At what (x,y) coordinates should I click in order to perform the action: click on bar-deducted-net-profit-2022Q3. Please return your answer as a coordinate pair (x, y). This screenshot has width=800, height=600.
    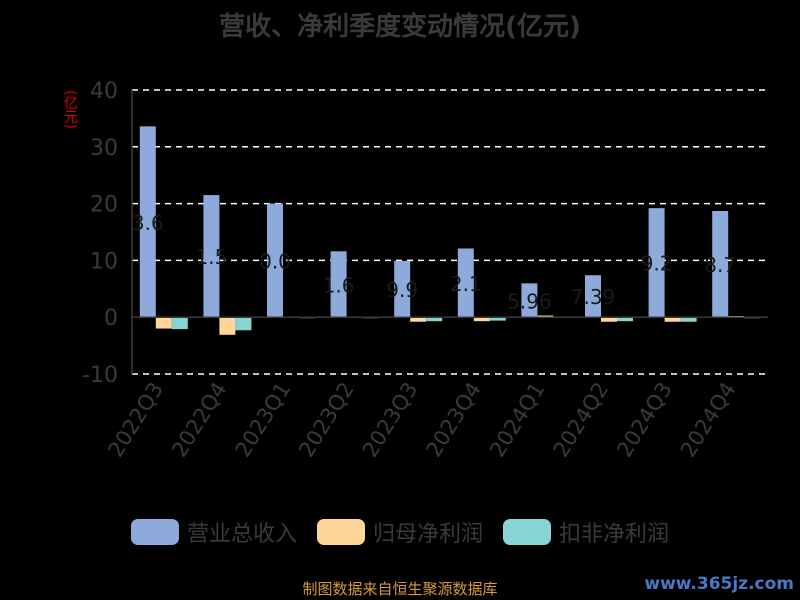
    Looking at the image, I should click on (179, 323).